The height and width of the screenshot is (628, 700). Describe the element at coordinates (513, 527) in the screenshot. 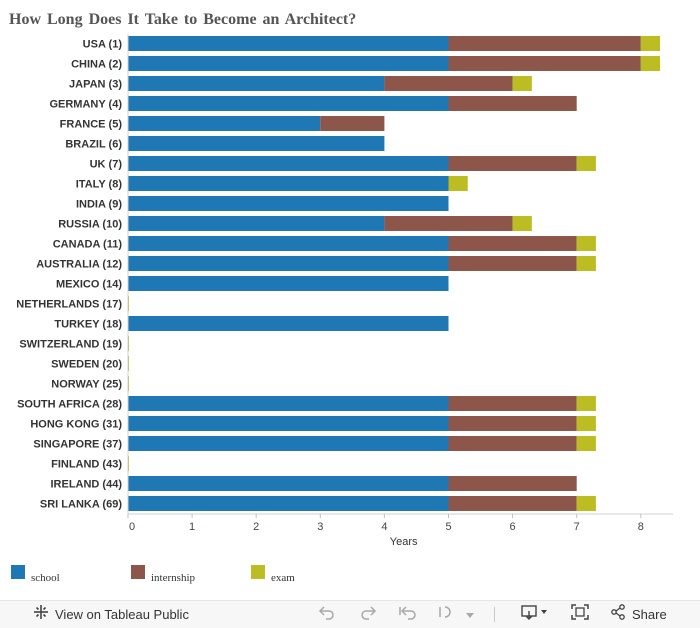

I see `x-tick-label: 6` at that location.